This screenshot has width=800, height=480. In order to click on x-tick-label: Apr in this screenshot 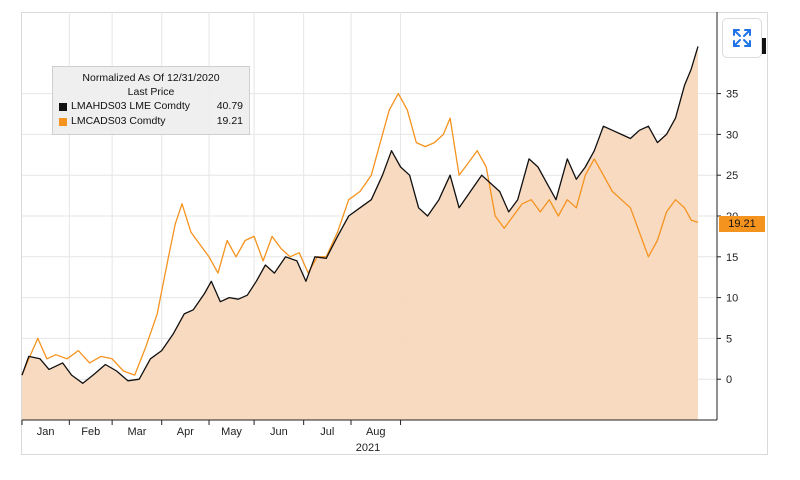, I will do `click(185, 432)`.